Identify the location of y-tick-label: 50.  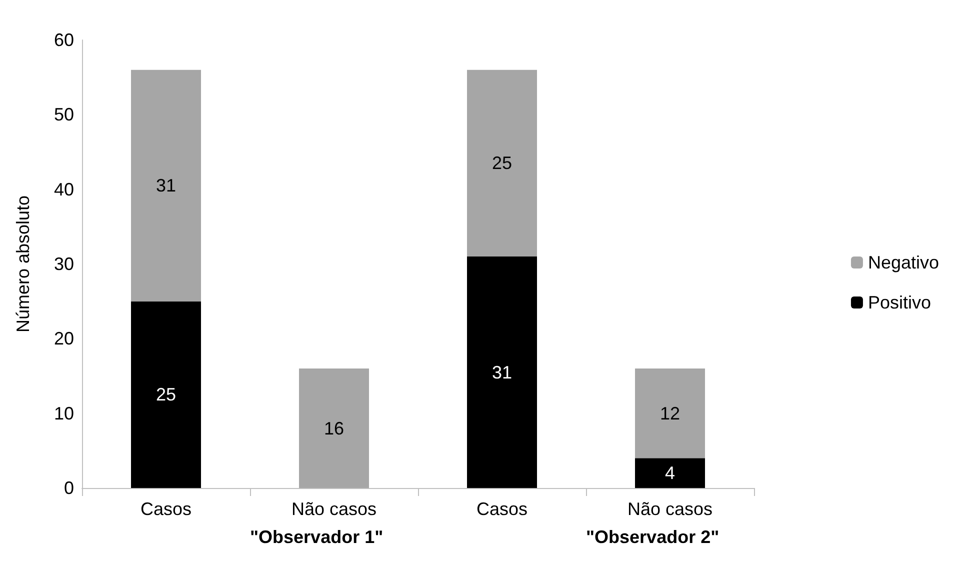
(64, 114).